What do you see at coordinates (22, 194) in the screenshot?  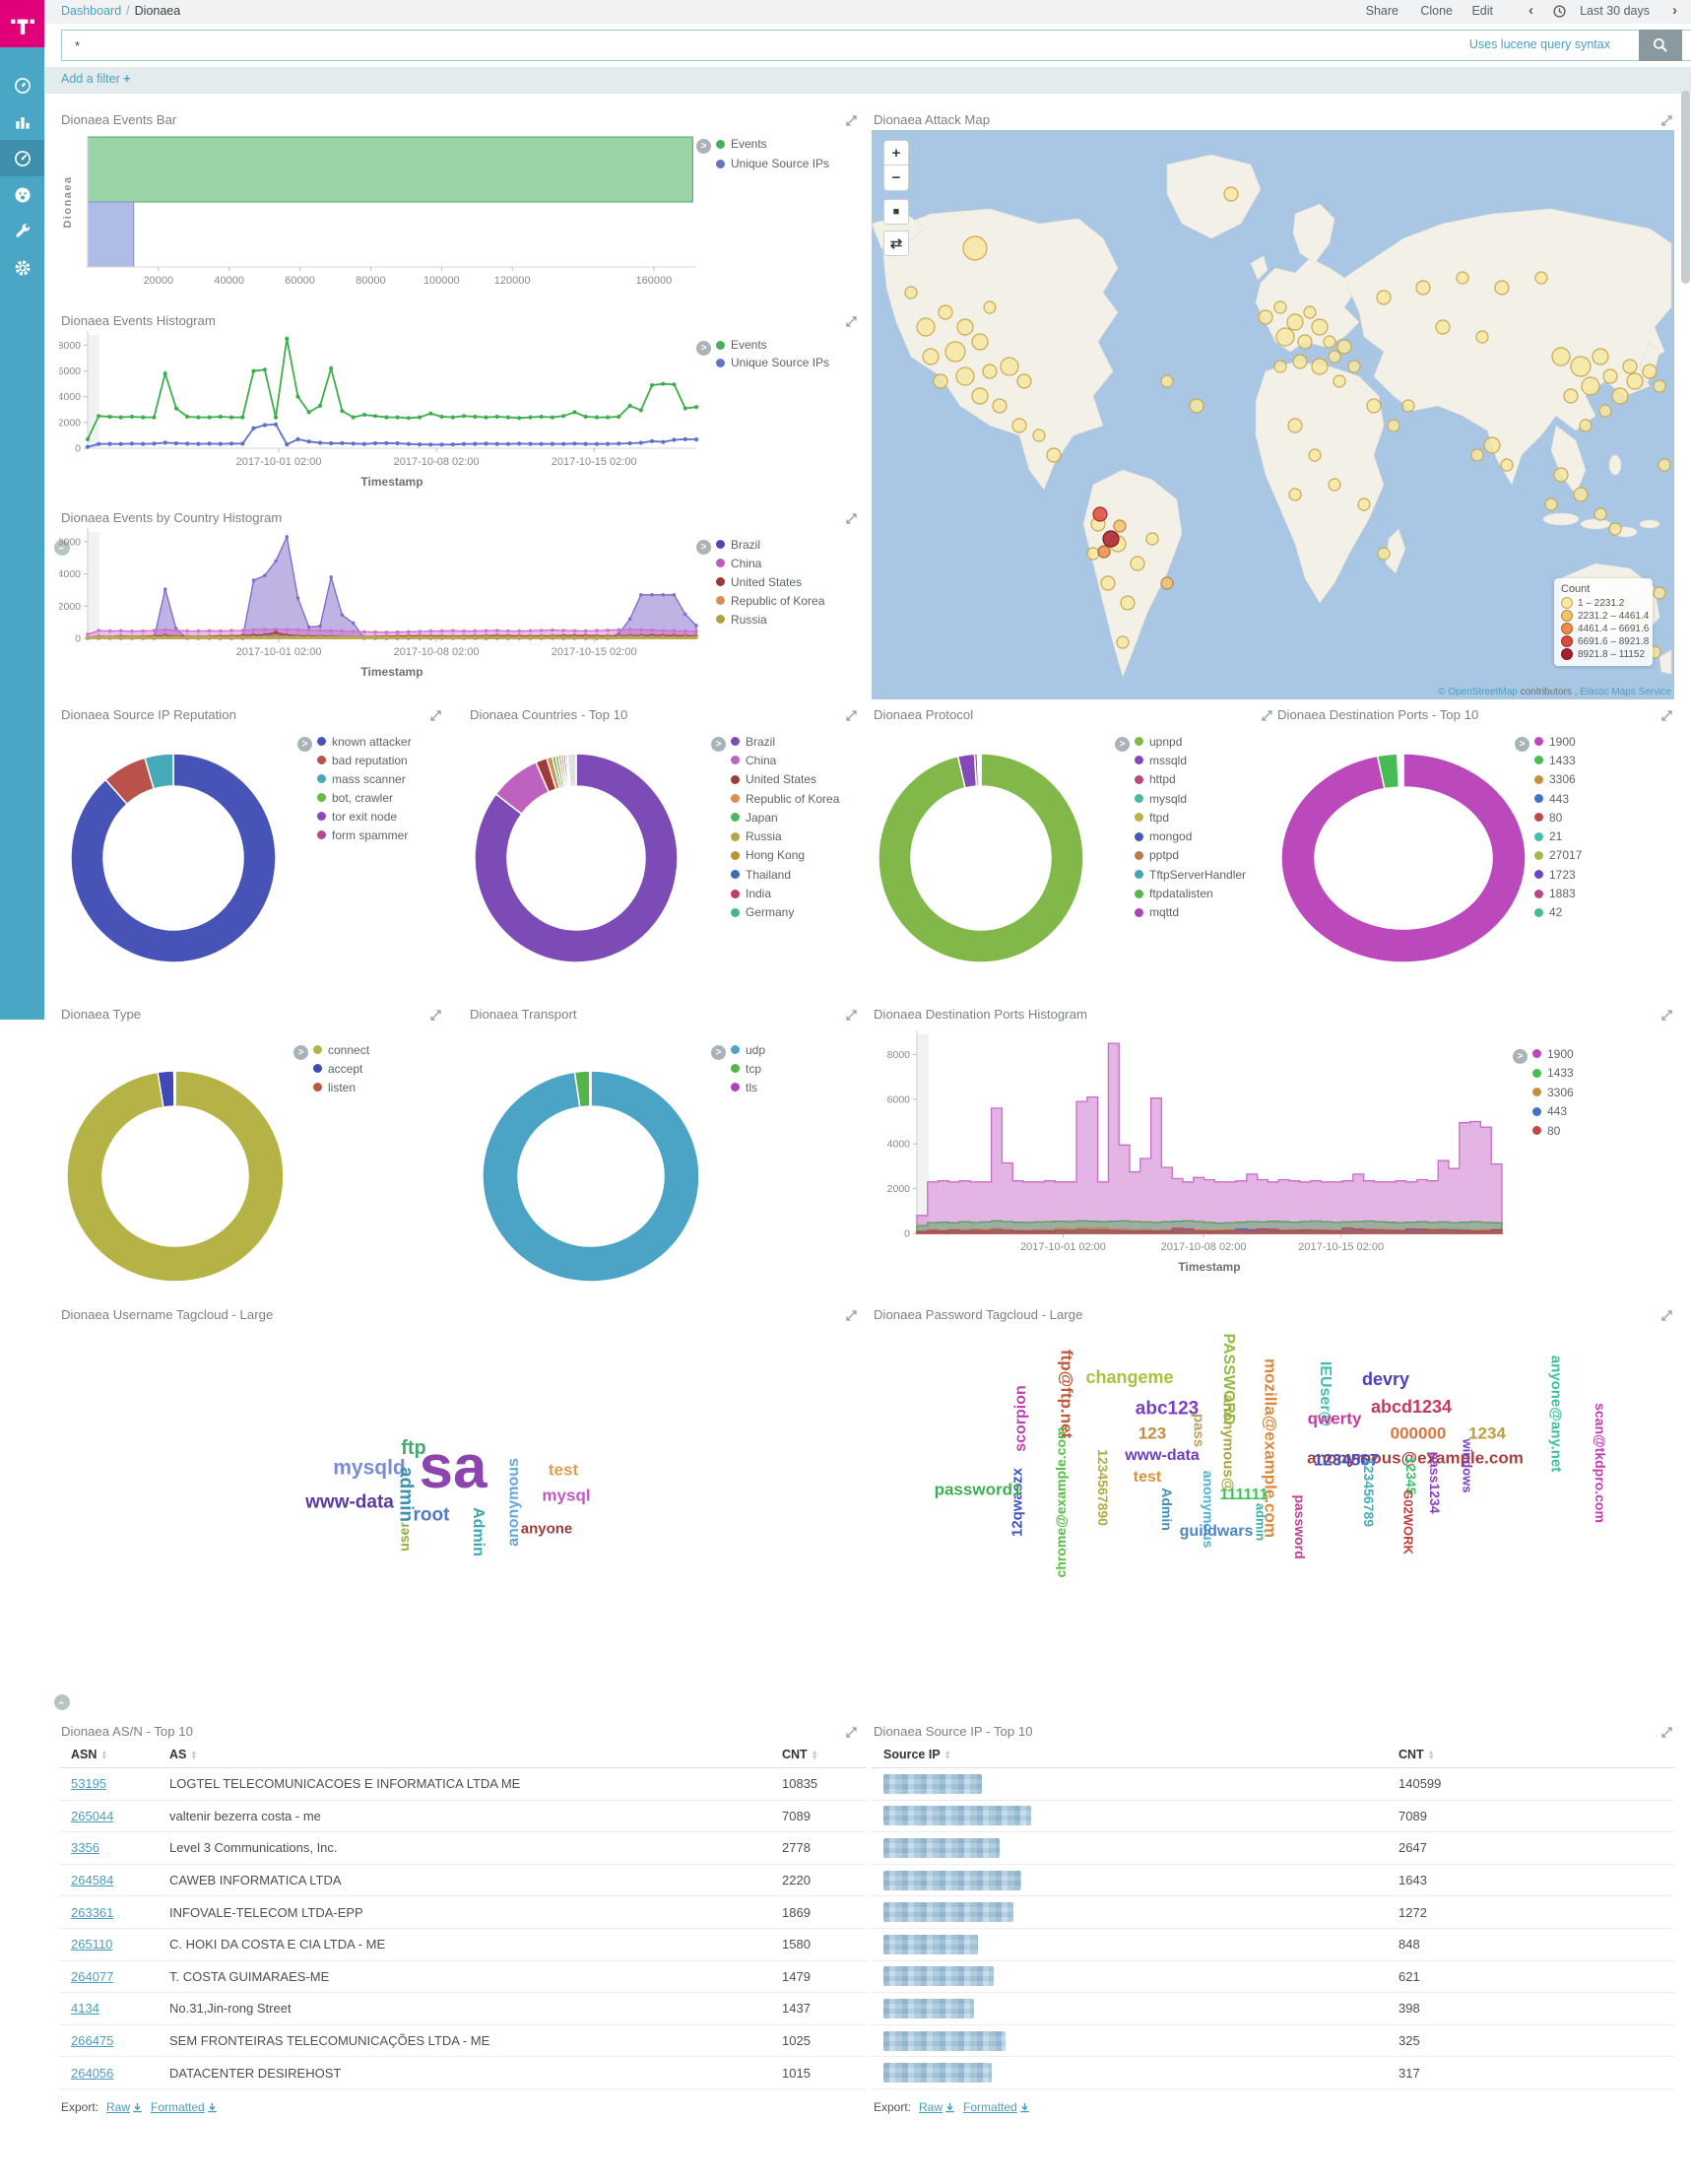 I see `sidebar-item-timelion` at bounding box center [22, 194].